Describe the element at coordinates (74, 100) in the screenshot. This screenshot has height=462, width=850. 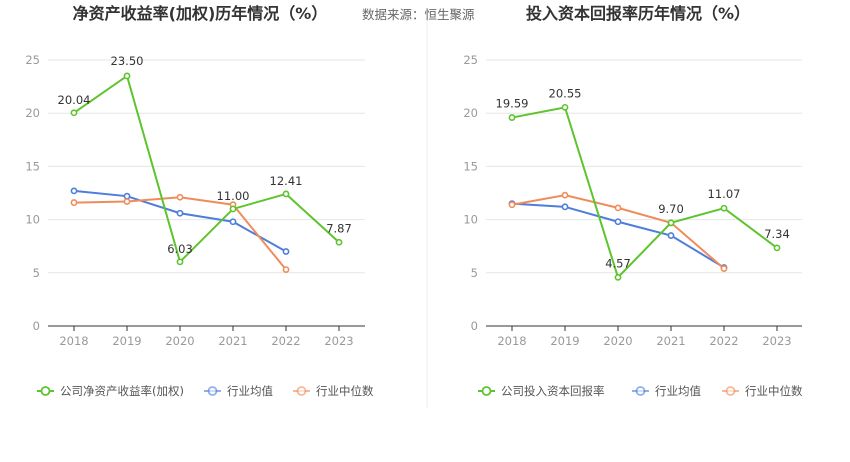
I see `data-label: 20.04` at that location.